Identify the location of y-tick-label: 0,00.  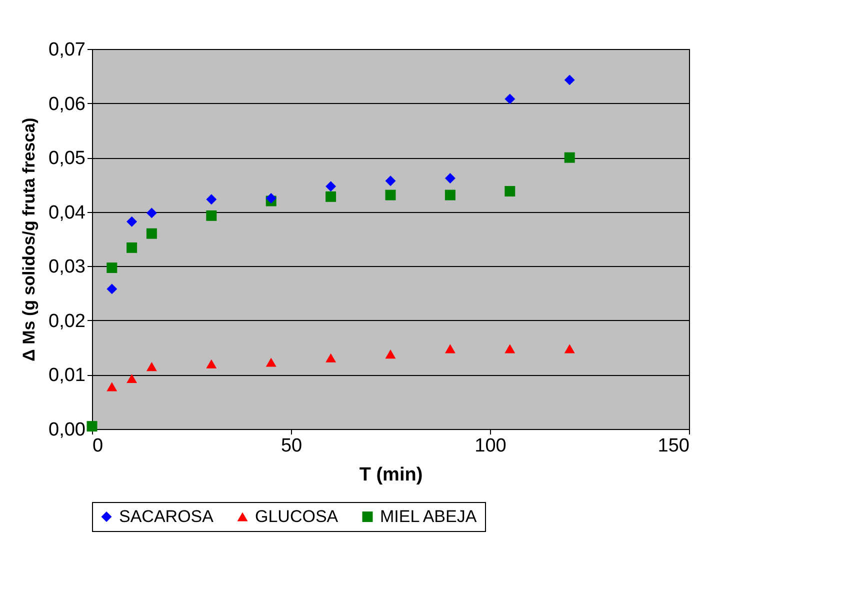
(67, 430).